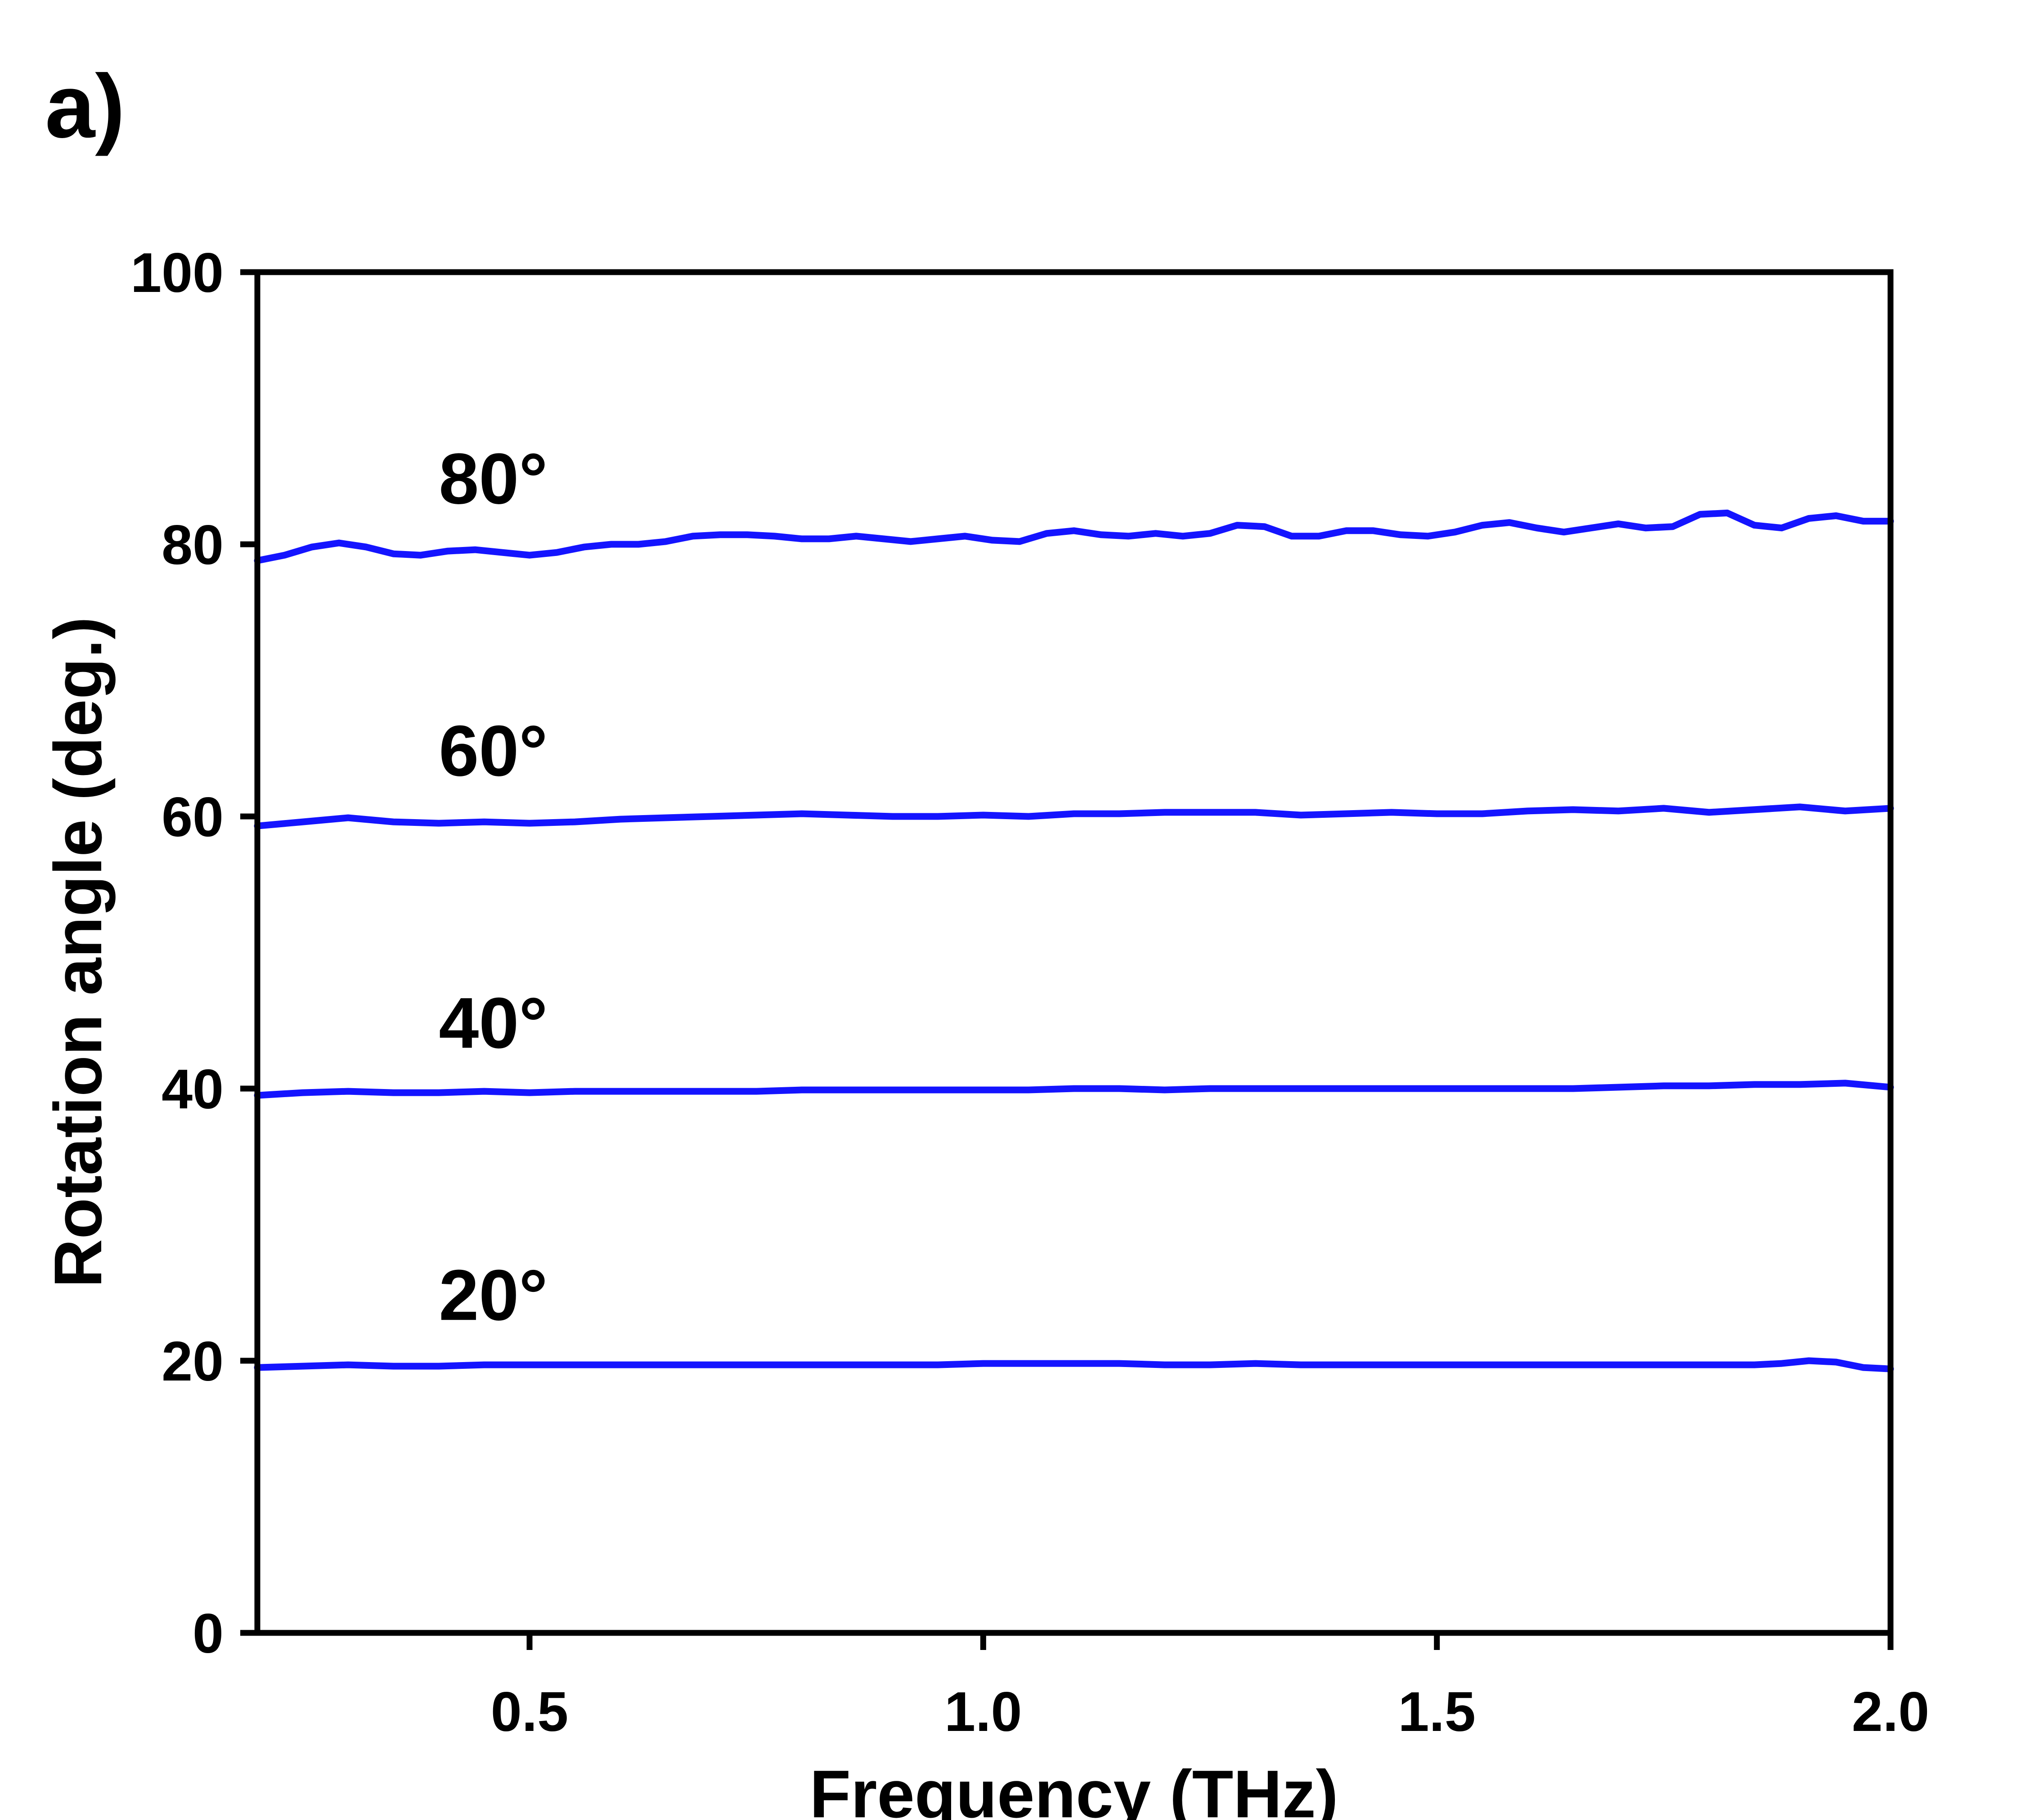 The height and width of the screenshot is (1820, 2030). Describe the element at coordinates (1210, 1688) in the screenshot. I see `x-axis: 0.5 1.0 1.5 2.0` at that location.